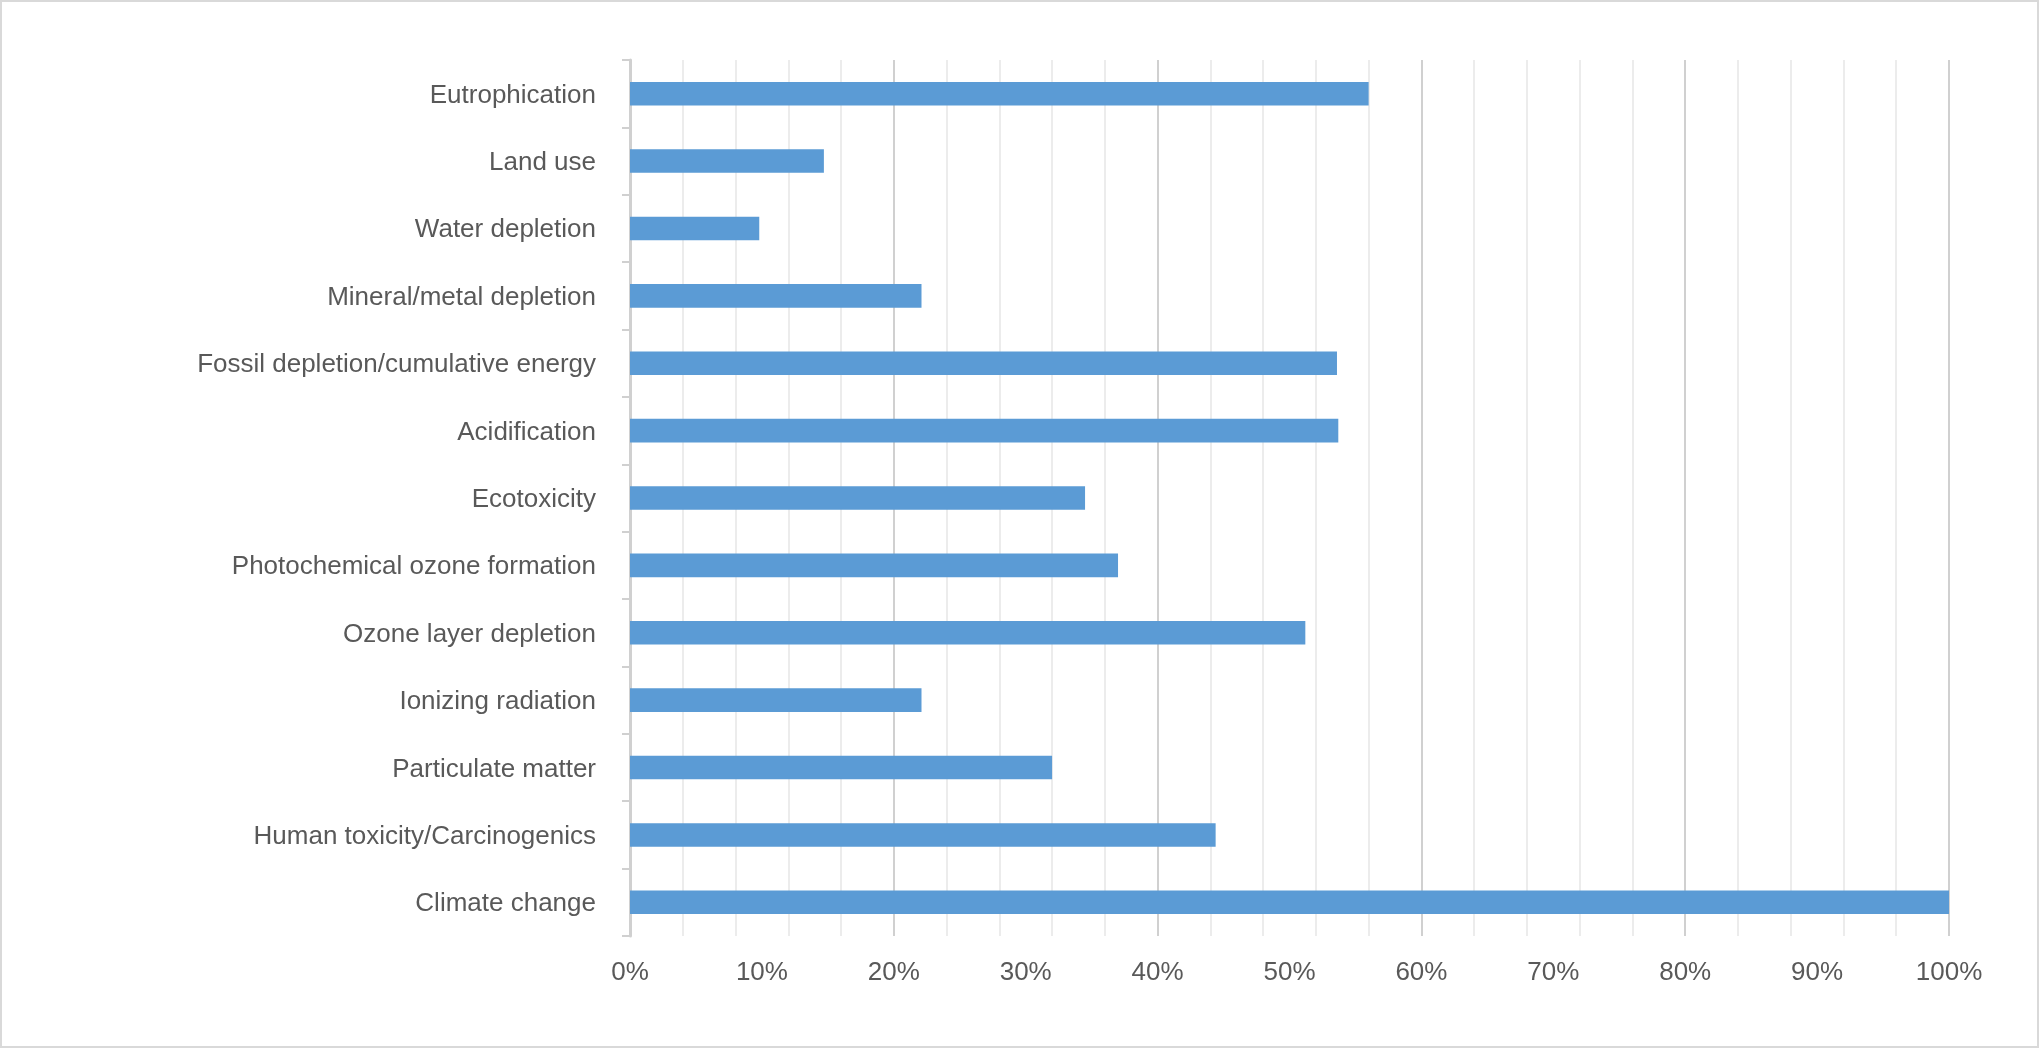 Image resolution: width=2039 pixels, height=1048 pixels. What do you see at coordinates (461, 295) in the screenshot?
I see `y-tick-label: Mineral/metal depletion` at bounding box center [461, 295].